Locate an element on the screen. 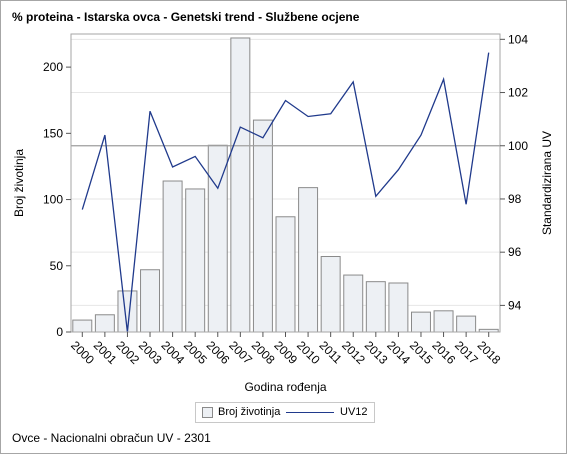 This screenshot has height=454, width=567. y-tick-label: 0 is located at coordinates (59, 332).